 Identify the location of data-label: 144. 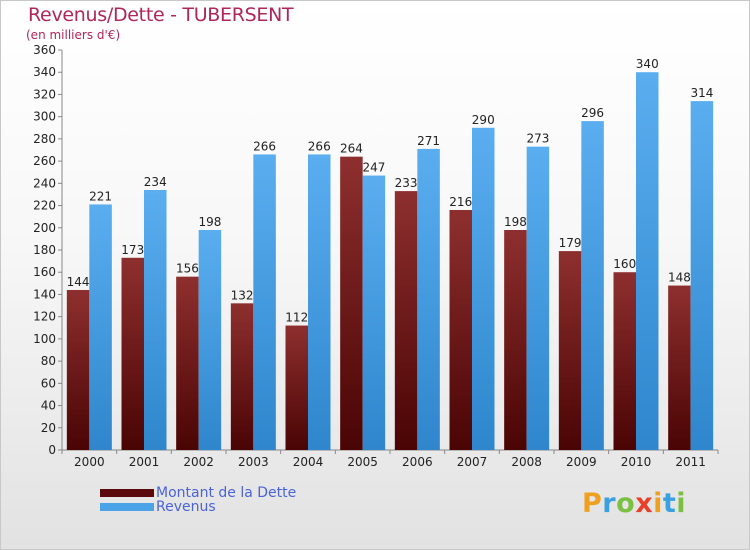
(78, 282).